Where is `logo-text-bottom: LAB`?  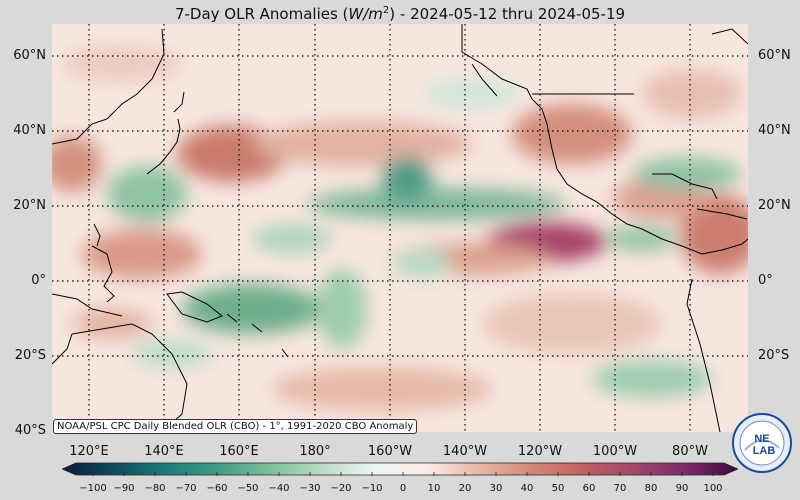 logo-text-bottom: LAB is located at coordinates (764, 451).